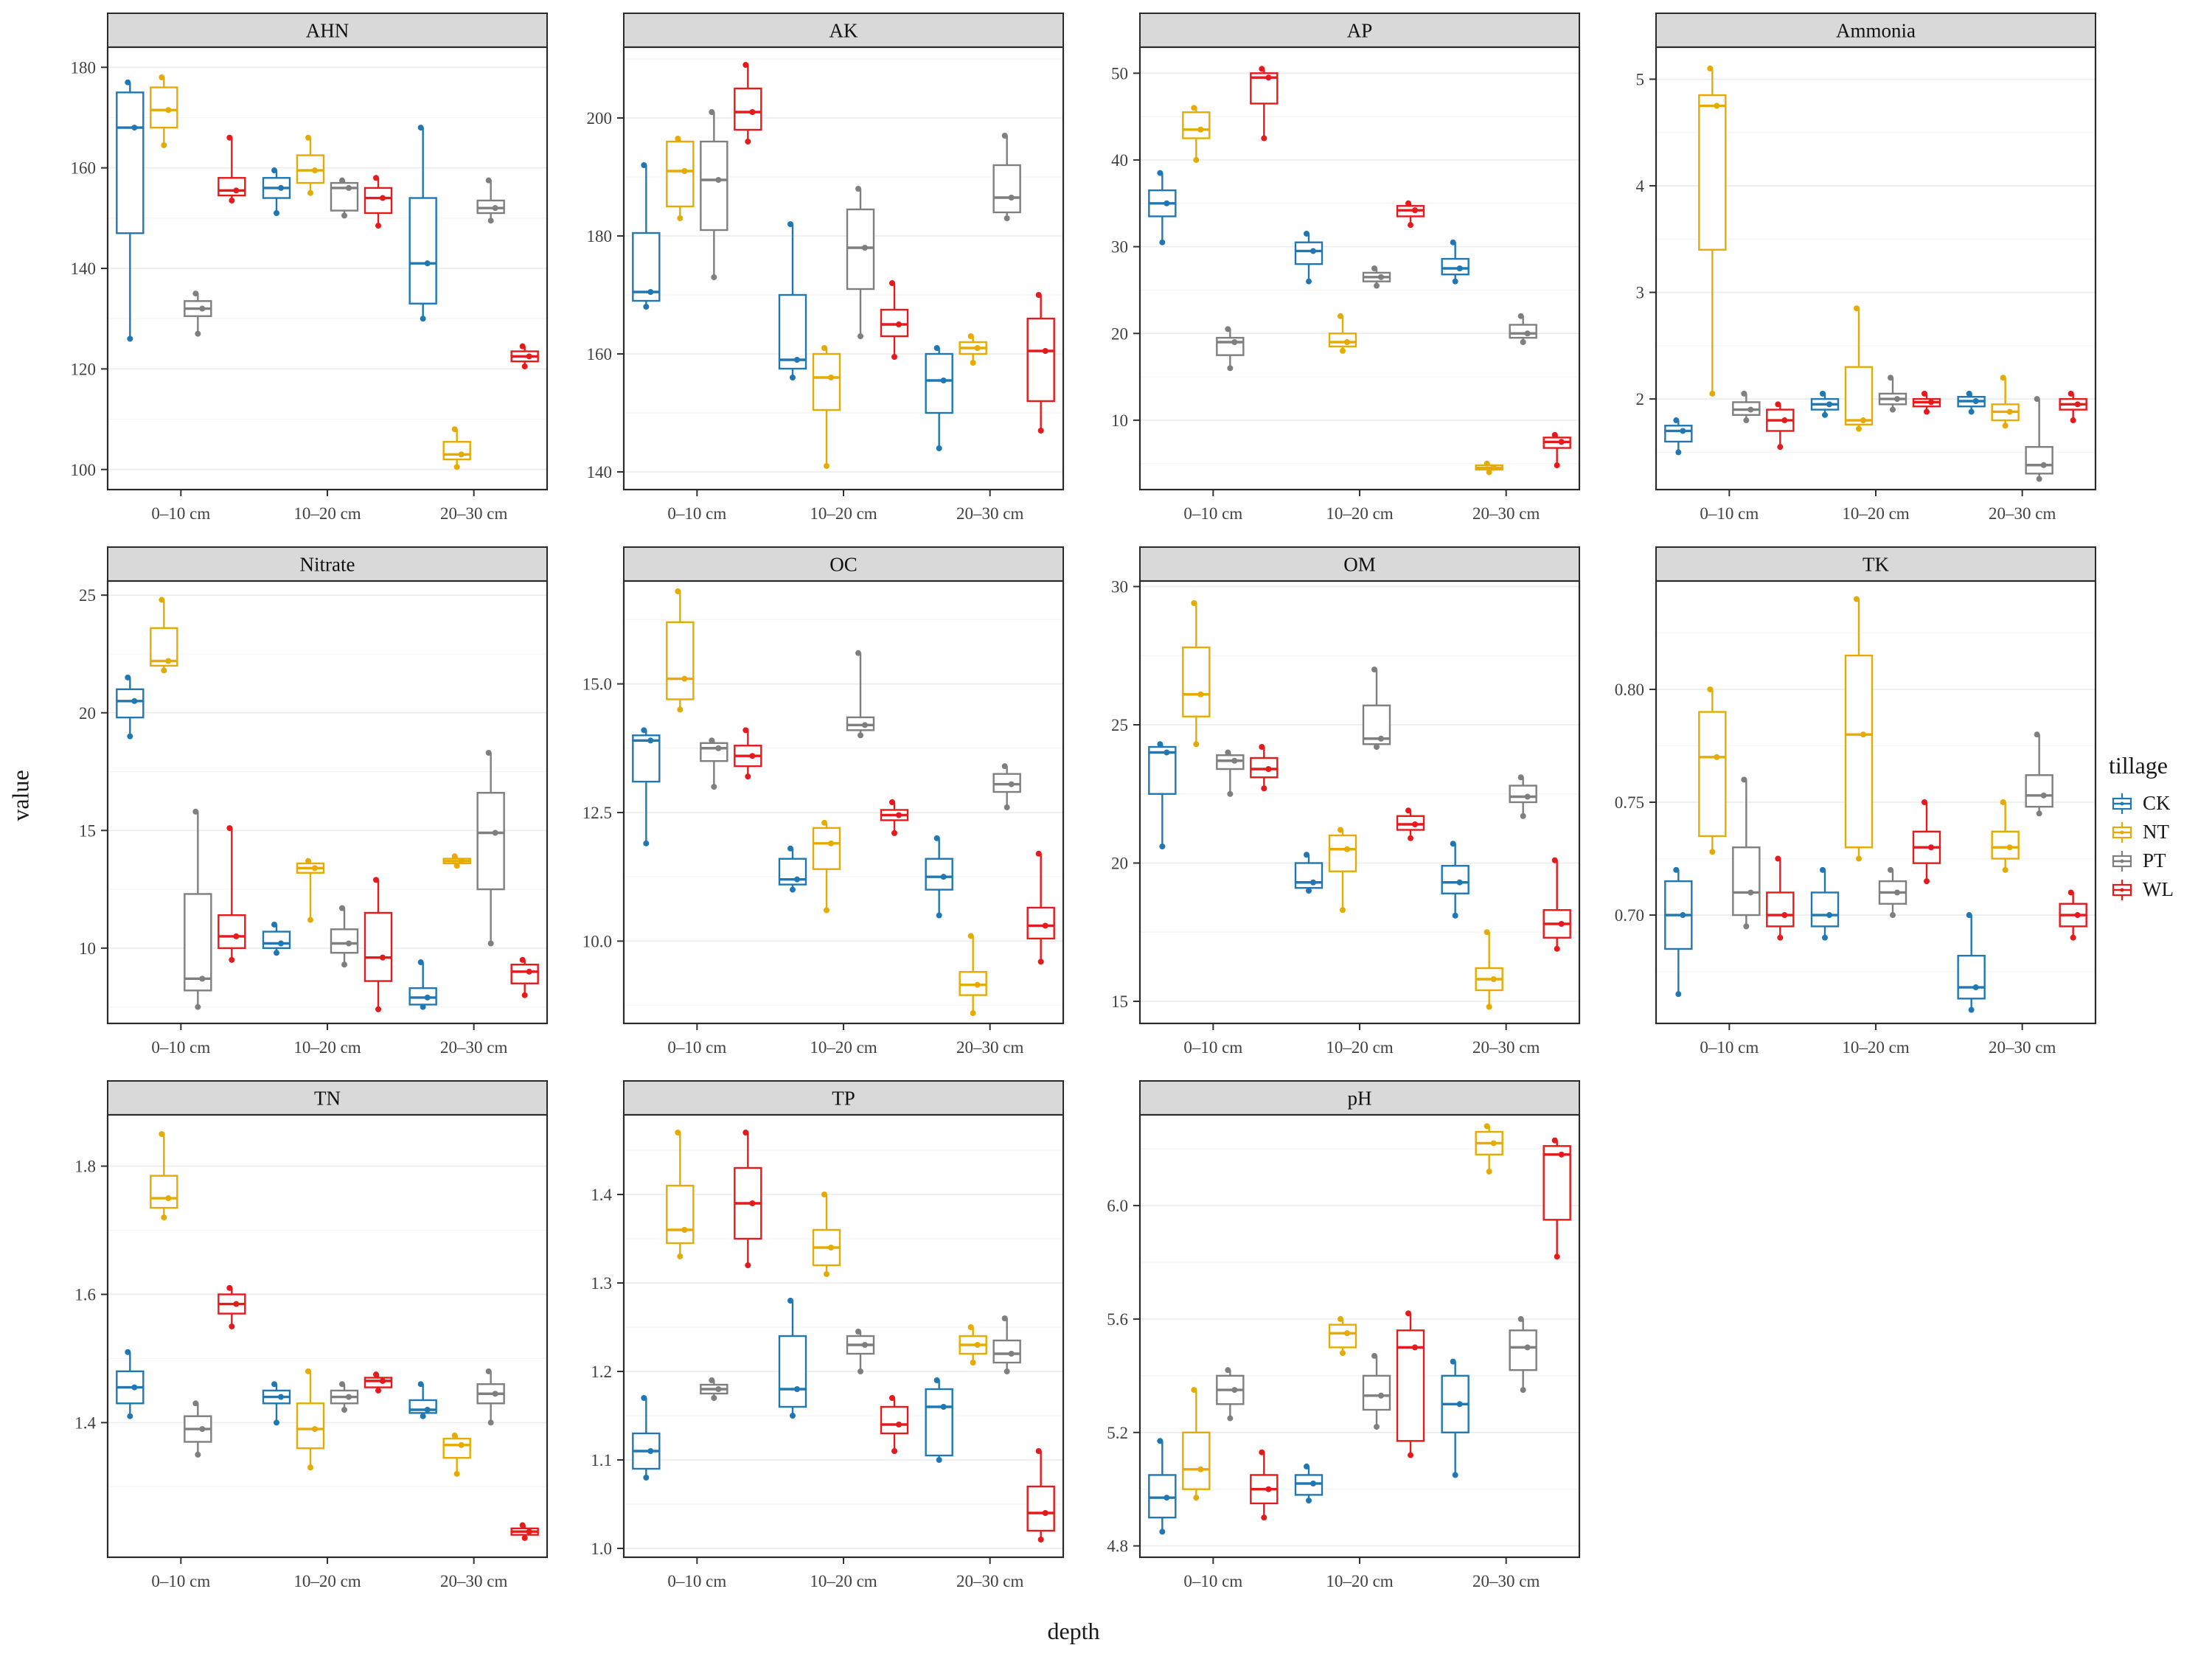  Describe the element at coordinates (2157, 803) in the screenshot. I see `legend-label-CK: CK` at that location.